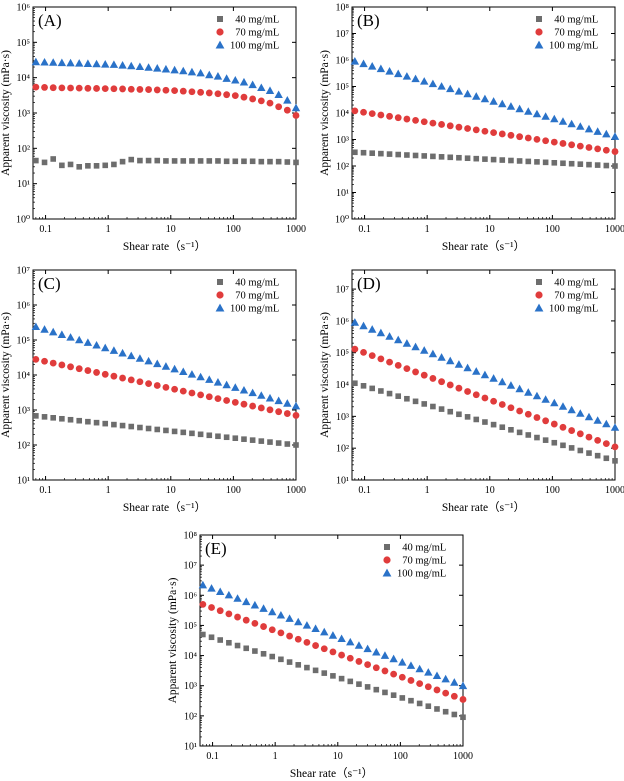 This screenshot has width=624, height=781. Describe the element at coordinates (164, 113) in the screenshot. I see `plot-frame` at that location.